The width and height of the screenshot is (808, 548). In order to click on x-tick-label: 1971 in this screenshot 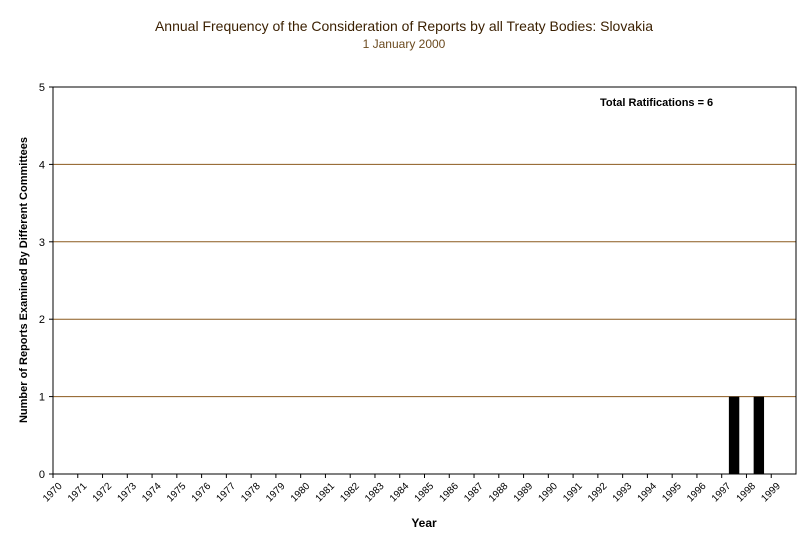, I will do `click(78, 493)`.